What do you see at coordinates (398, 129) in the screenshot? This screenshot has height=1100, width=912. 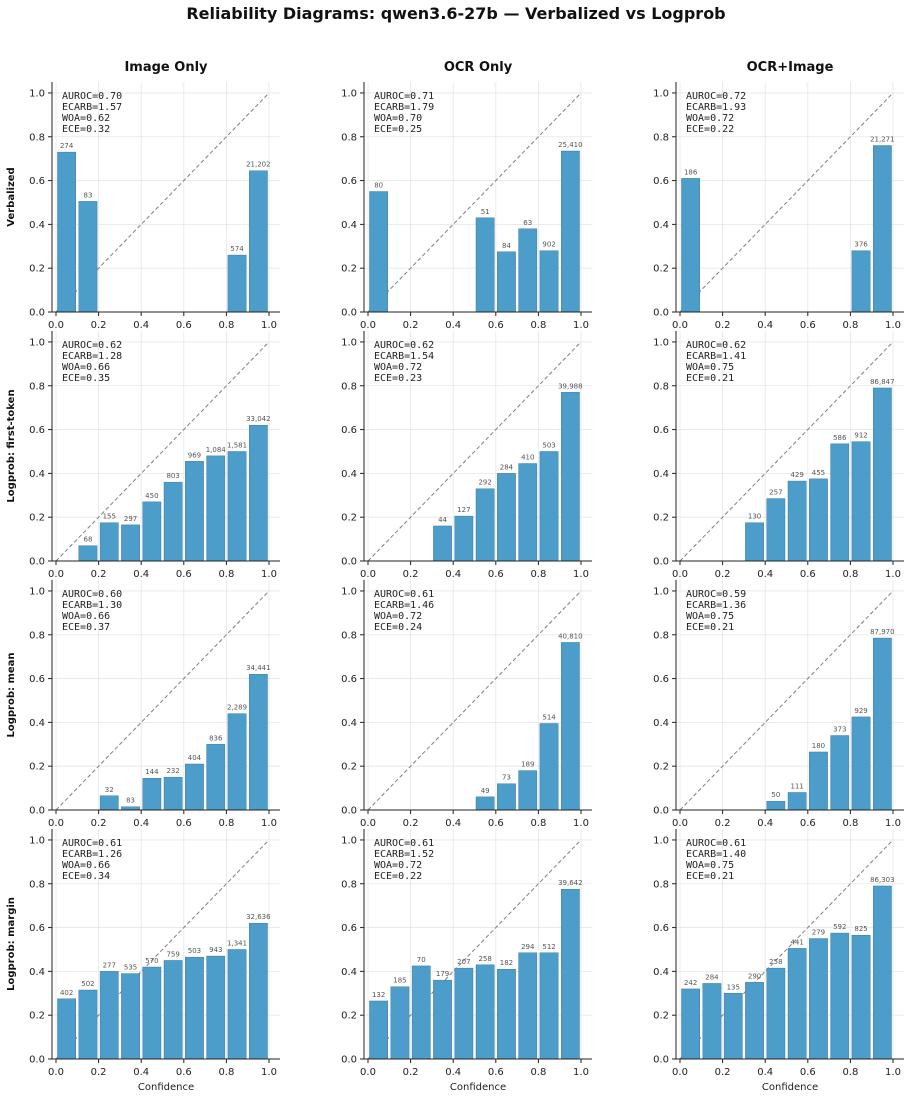 I see `metric-text: ECE=0.25` at bounding box center [398, 129].